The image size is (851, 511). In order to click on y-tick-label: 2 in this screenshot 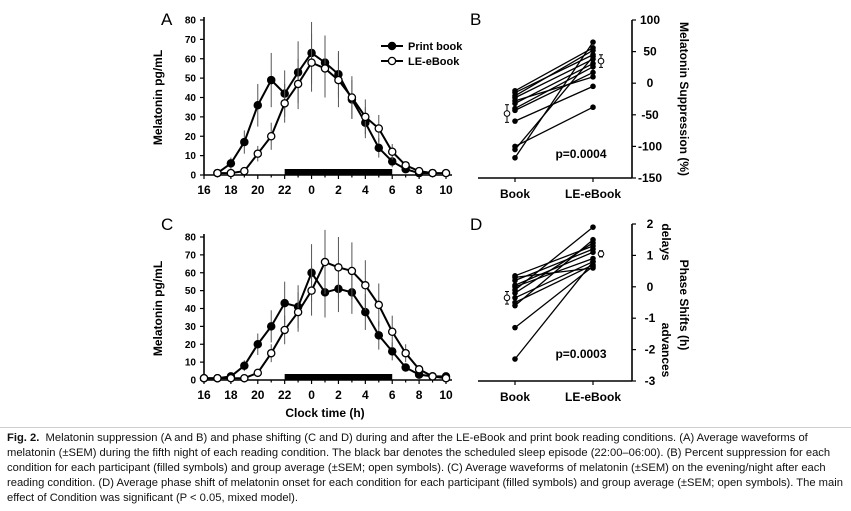, I will do `click(650, 224)`.